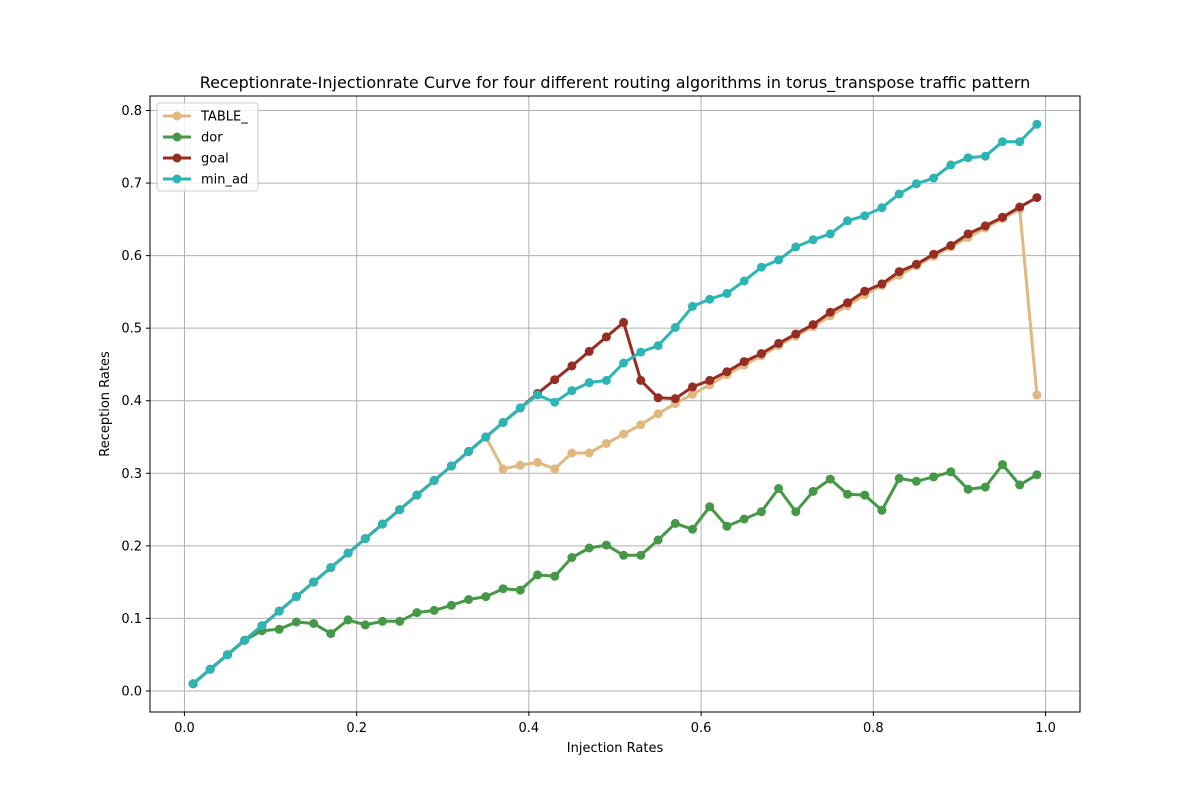  What do you see at coordinates (212, 138) in the screenshot?
I see `legend-label: dor` at bounding box center [212, 138].